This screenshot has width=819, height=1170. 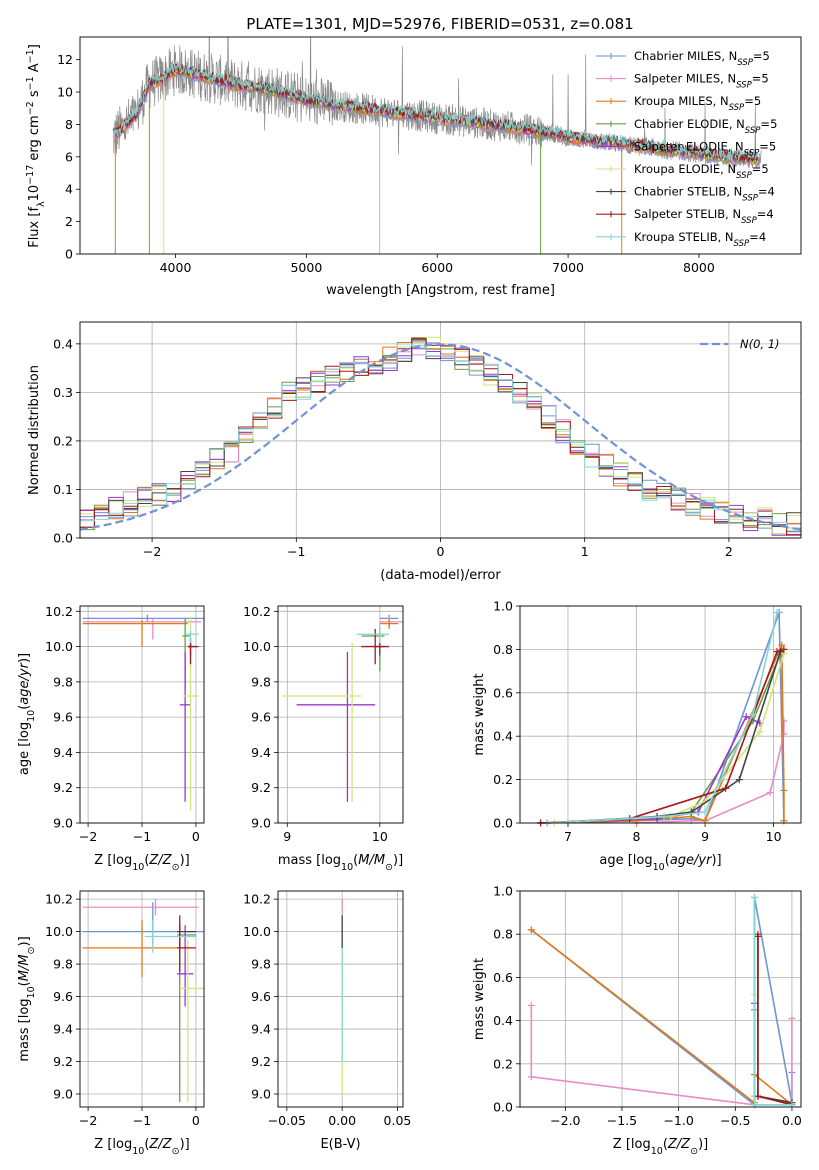 What do you see at coordinates (398, 1120) in the screenshot?
I see `x-tick-label: 0.05` at bounding box center [398, 1120].